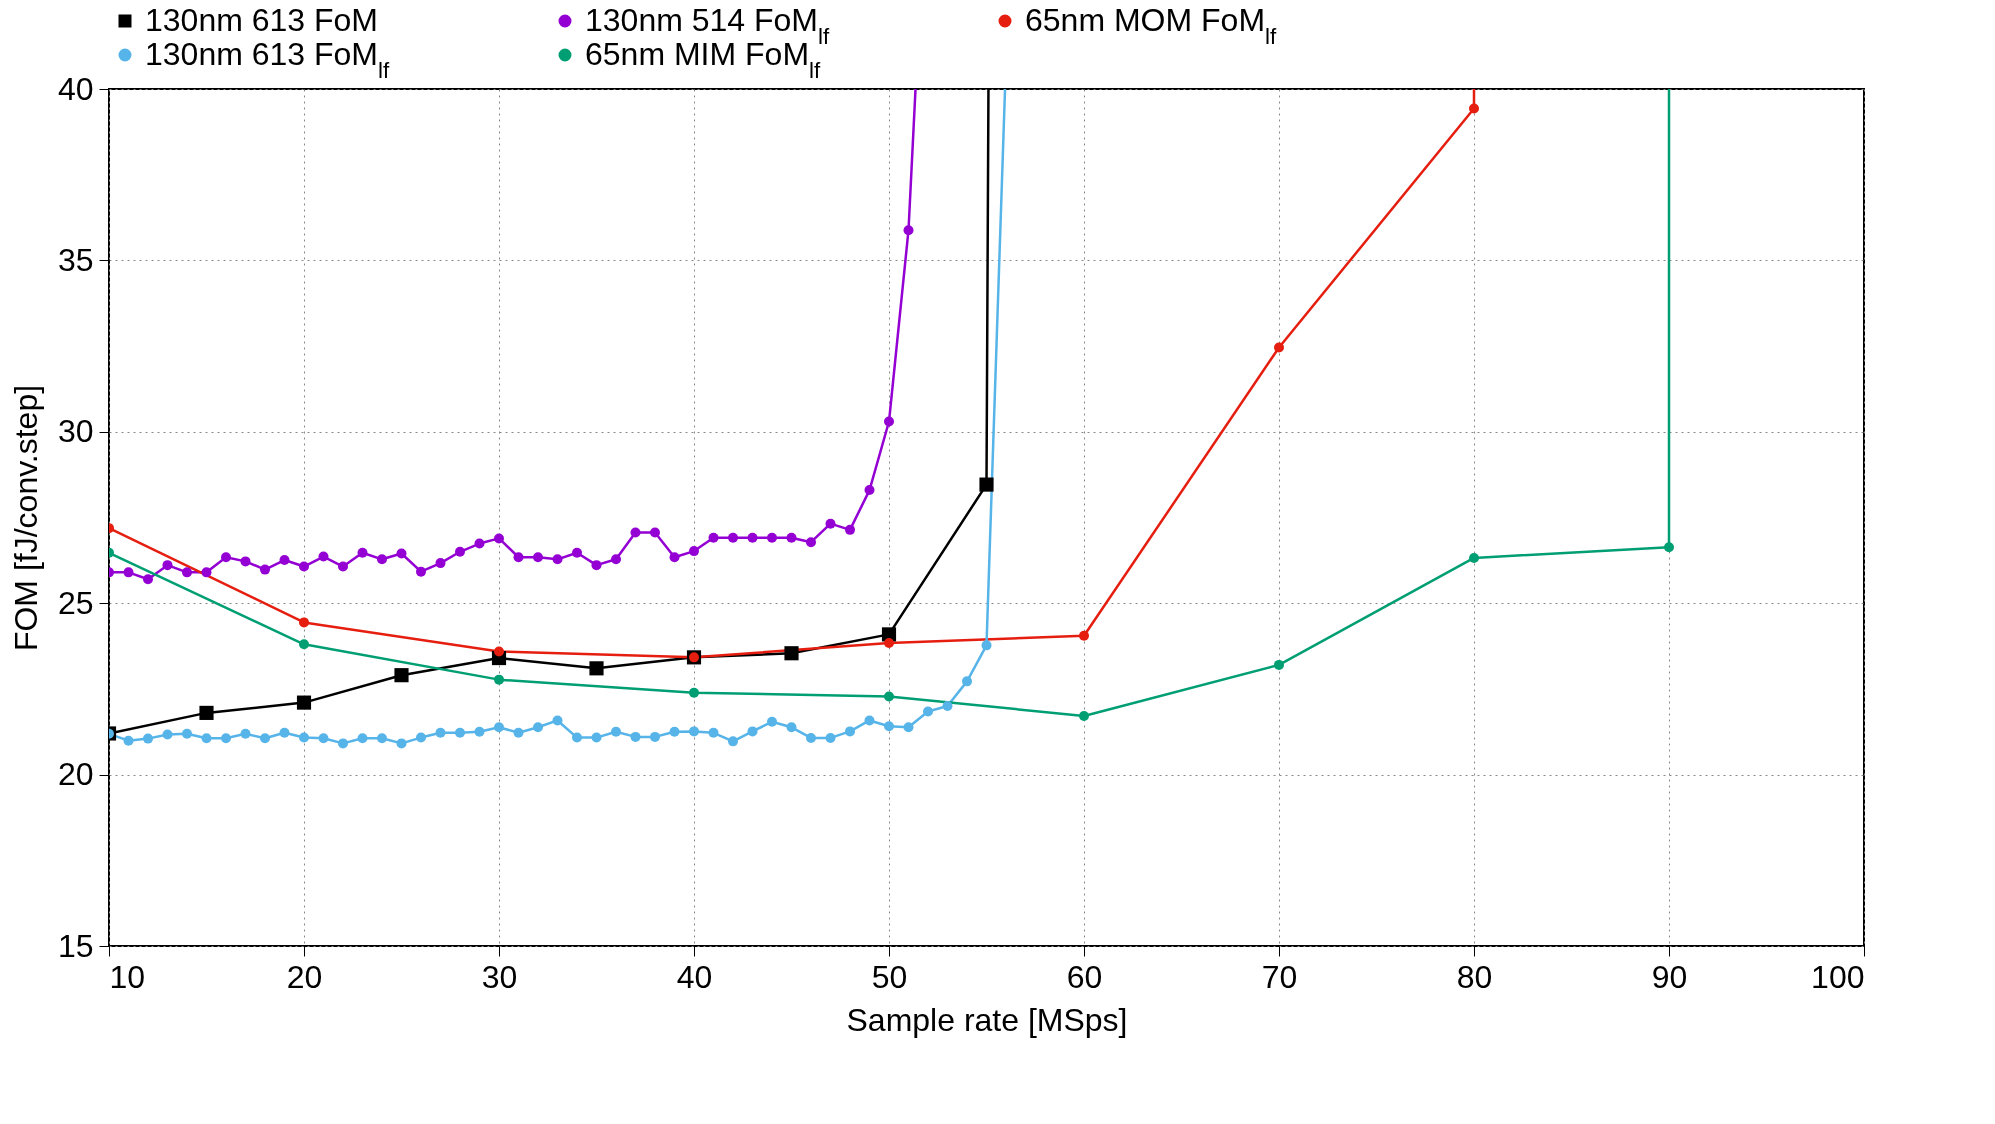 This screenshot has height=1124, width=1995. Describe the element at coordinates (1474, 976) in the screenshot. I see `x-tick-label: 80` at that location.